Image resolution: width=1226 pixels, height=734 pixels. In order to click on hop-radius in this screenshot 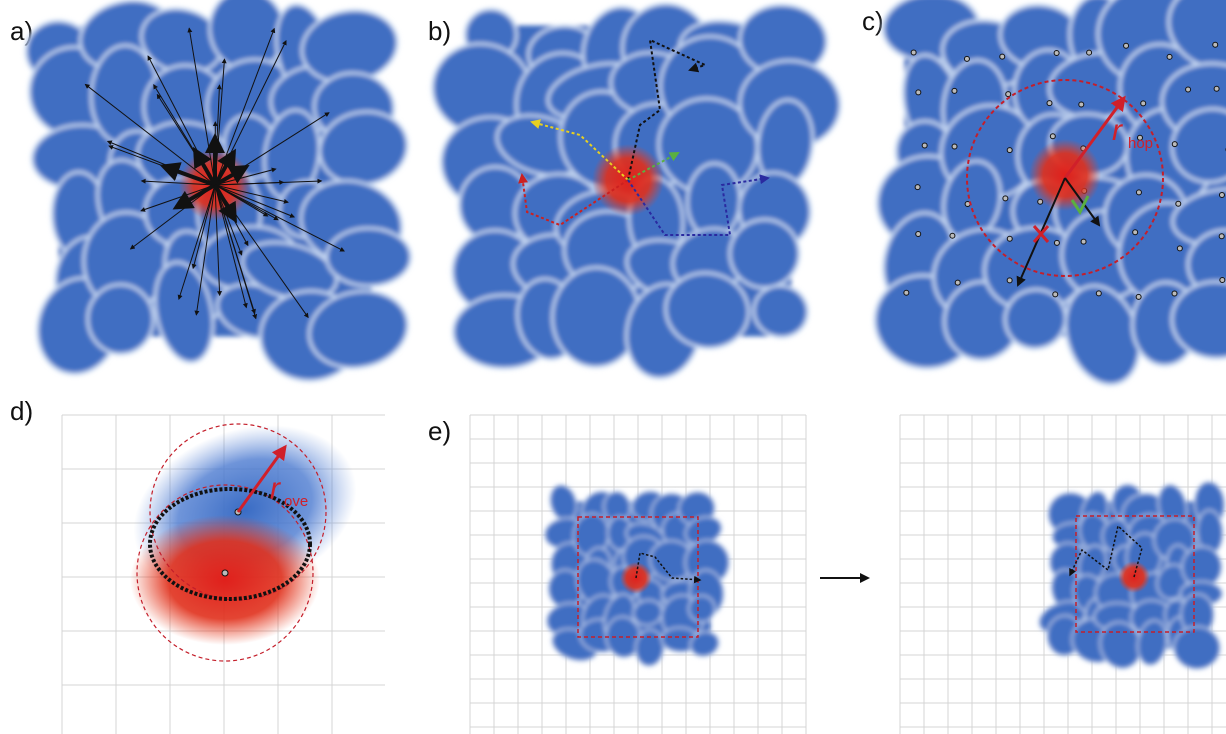, I will do `click(1065, 178)`.